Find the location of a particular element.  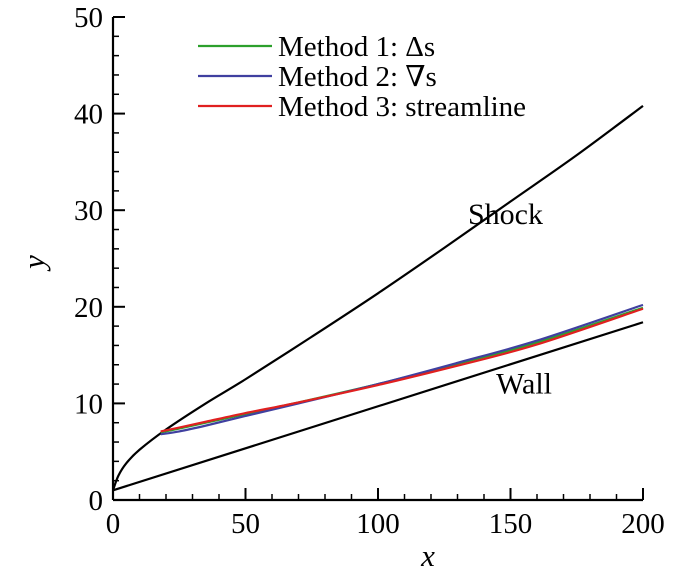

legend-label-method-2: Method 2: ∇s is located at coordinates (357, 77).